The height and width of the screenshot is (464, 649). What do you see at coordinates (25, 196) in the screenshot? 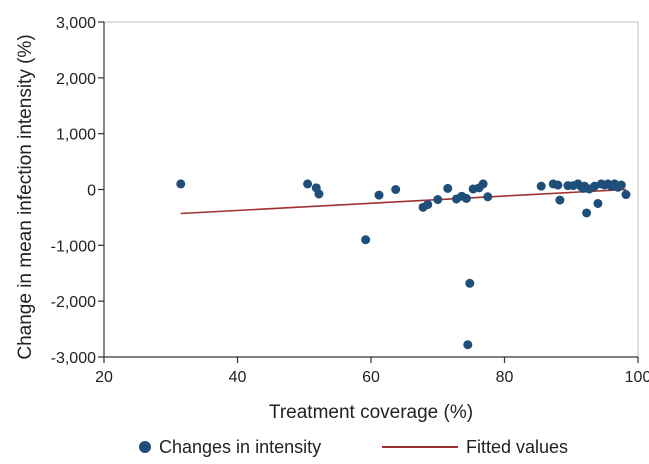
I see `y-axis-title: Change in mean infection intensity (%)` at bounding box center [25, 196].